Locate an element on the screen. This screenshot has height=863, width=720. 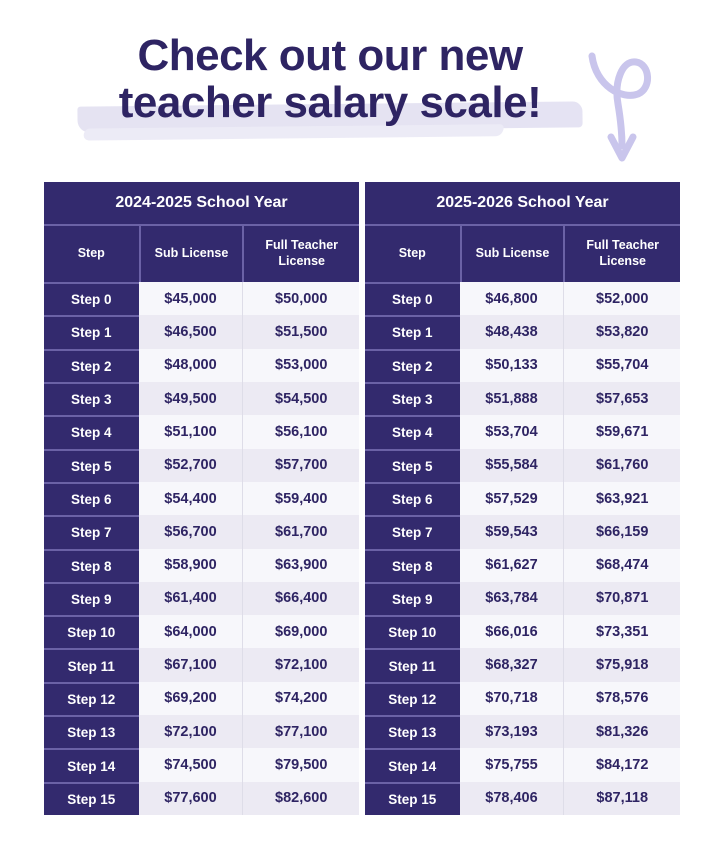
column-header-row-2024-2025: Step Sub License Full Teacher License is located at coordinates (201, 254).